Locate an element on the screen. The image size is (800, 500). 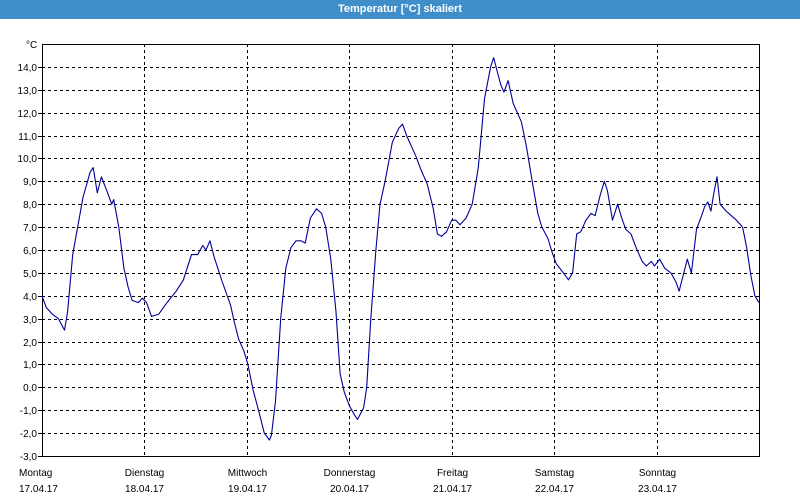
y-tick-label: 10,0 is located at coordinates (28, 159).